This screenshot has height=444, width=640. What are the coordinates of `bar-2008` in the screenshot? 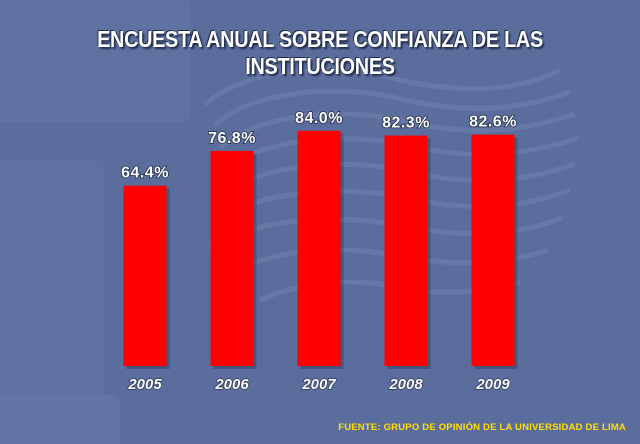 It's located at (406, 250).